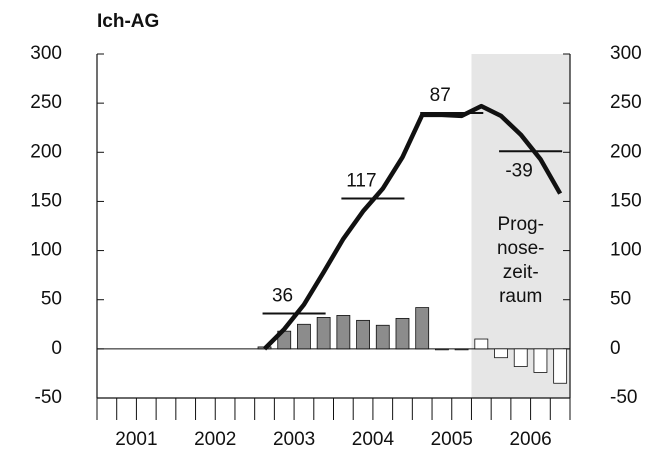 The height and width of the screenshot is (451, 672). Describe the element at coordinates (46, 250) in the screenshot. I see `y-tick-label: 100` at that location.